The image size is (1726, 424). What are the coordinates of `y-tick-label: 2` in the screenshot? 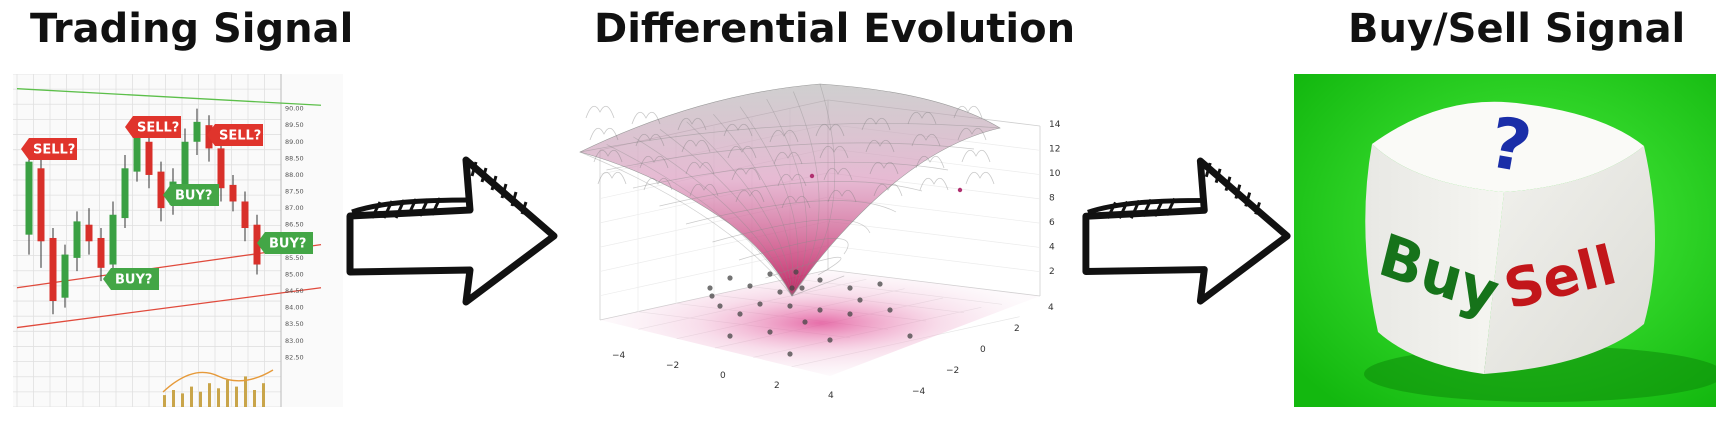 It's located at (1017, 329).